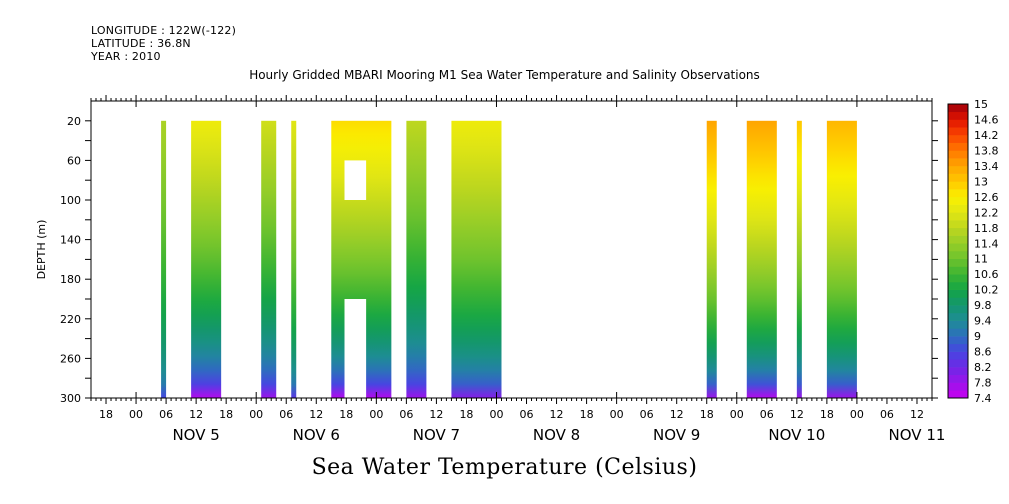 This screenshot has height=504, width=1009. Describe the element at coordinates (986, 135) in the screenshot. I see `colorbar-label: 14.2` at that location.